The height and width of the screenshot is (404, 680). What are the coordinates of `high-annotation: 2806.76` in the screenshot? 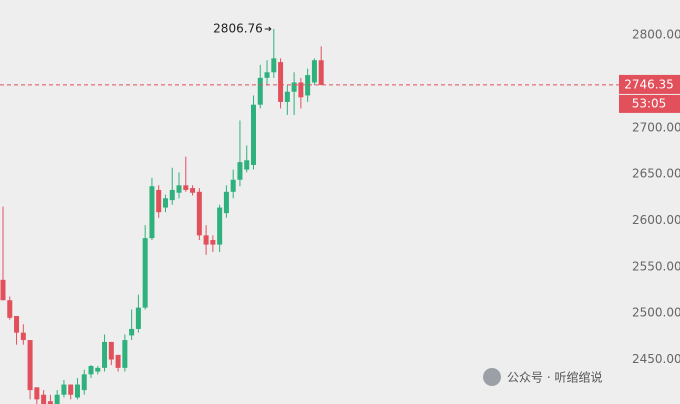 It's located at (238, 28).